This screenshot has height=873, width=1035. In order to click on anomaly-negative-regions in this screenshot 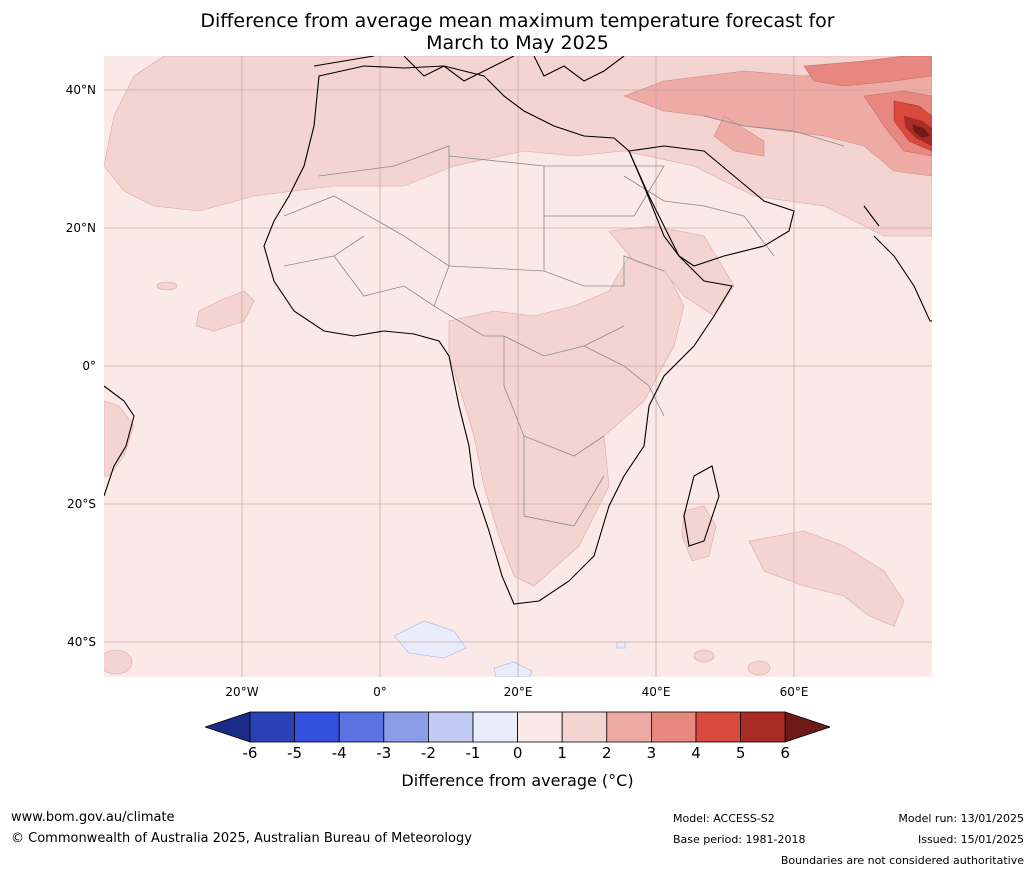, I will do `click(509, 648)`.